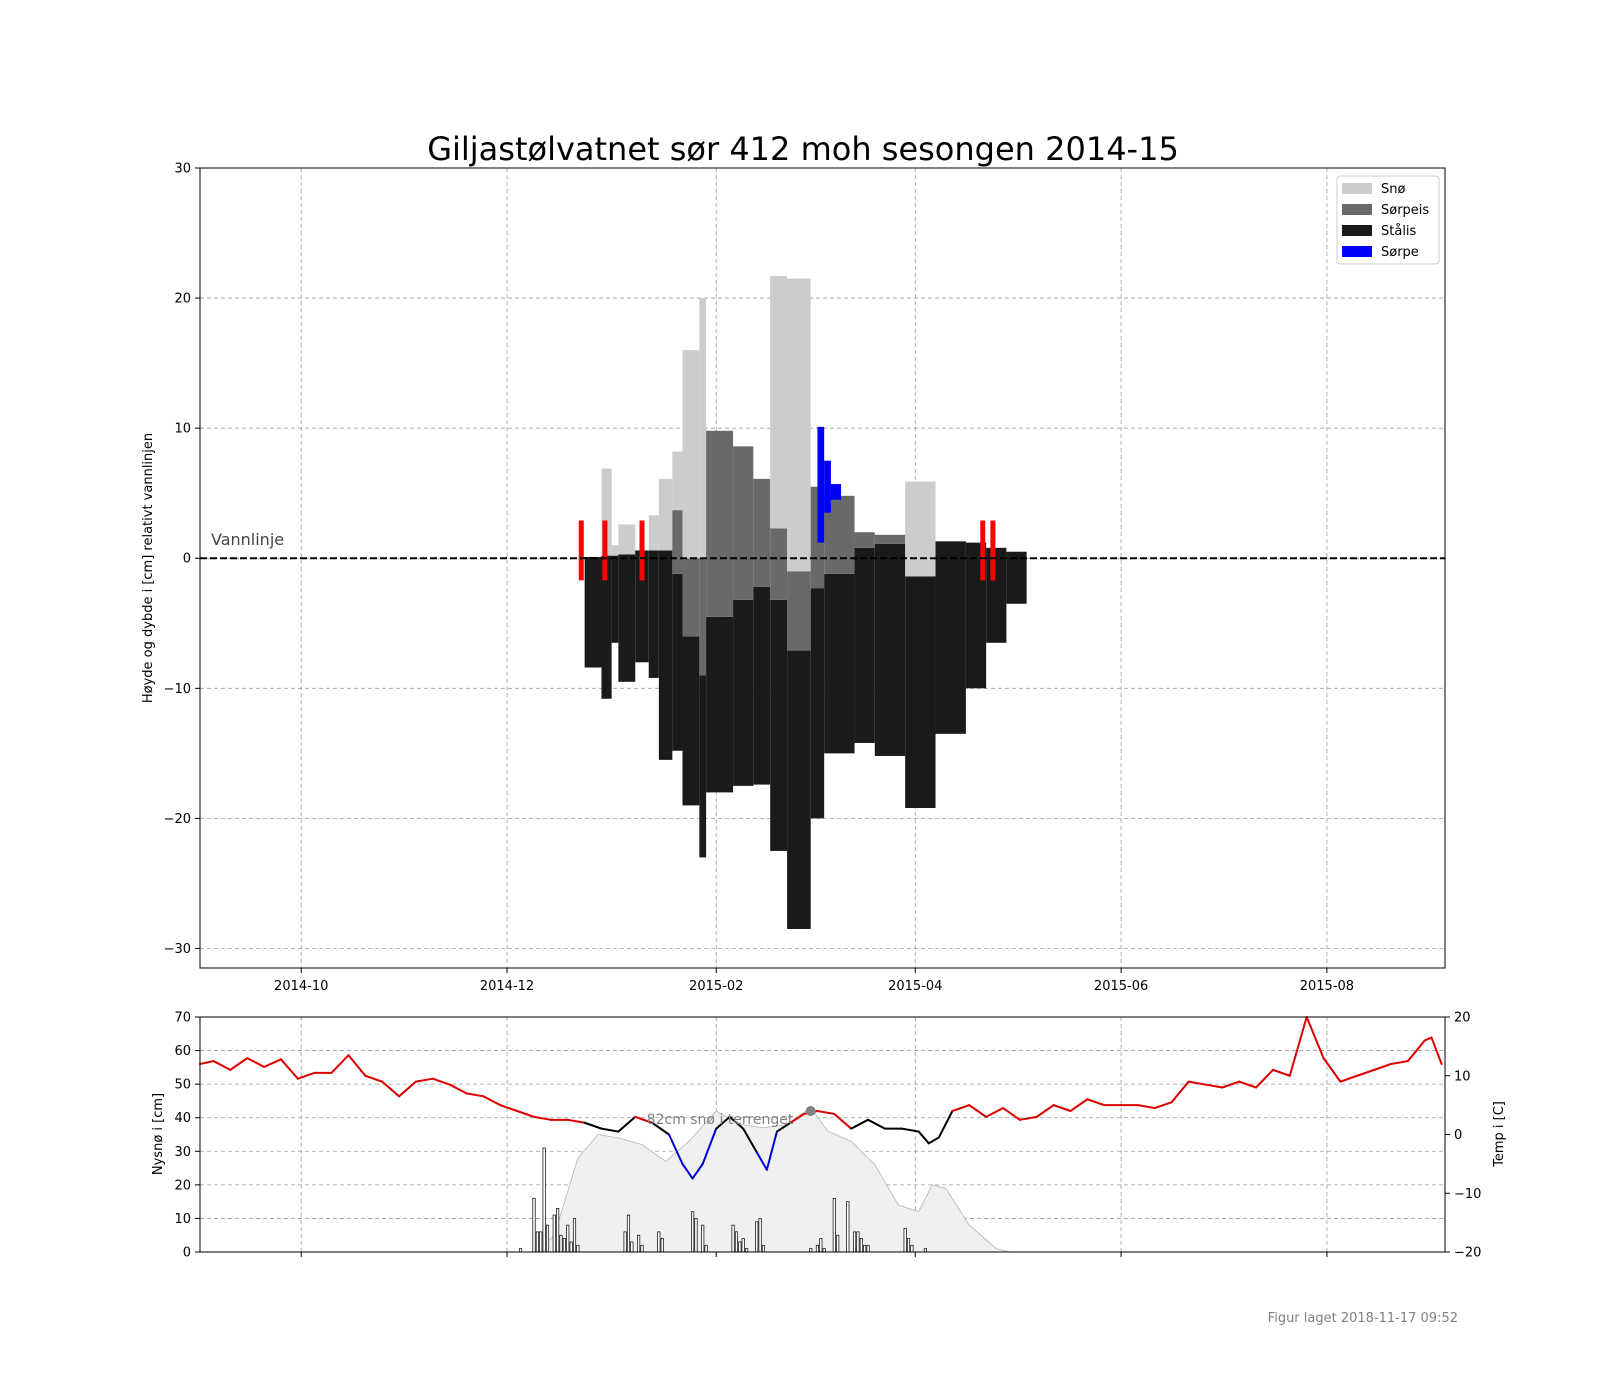  I want to click on terrain-snow-annotation: 82cm snø i terrenget, so click(720, 1120).